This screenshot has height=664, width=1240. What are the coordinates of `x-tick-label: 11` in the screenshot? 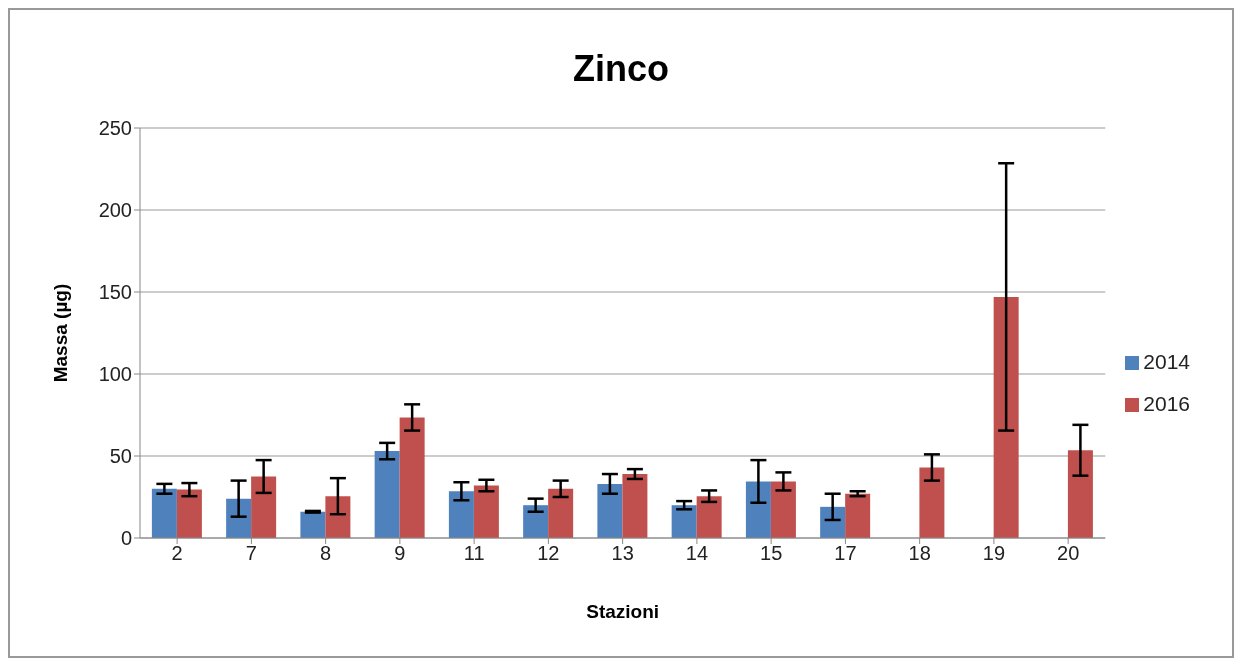 It's located at (474, 553).